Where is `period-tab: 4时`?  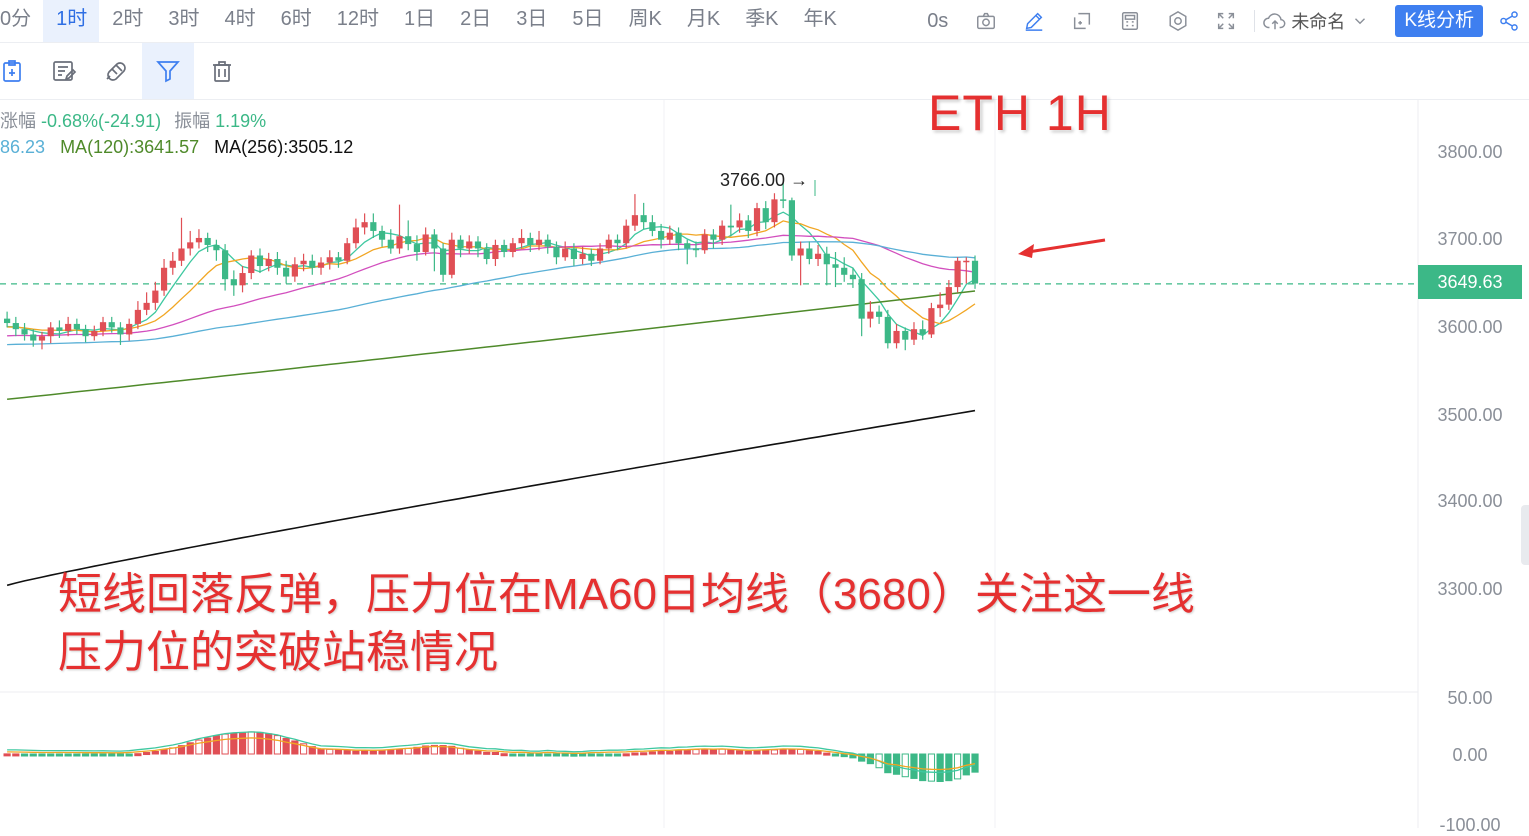 period-tab: 4时 is located at coordinates (240, 19).